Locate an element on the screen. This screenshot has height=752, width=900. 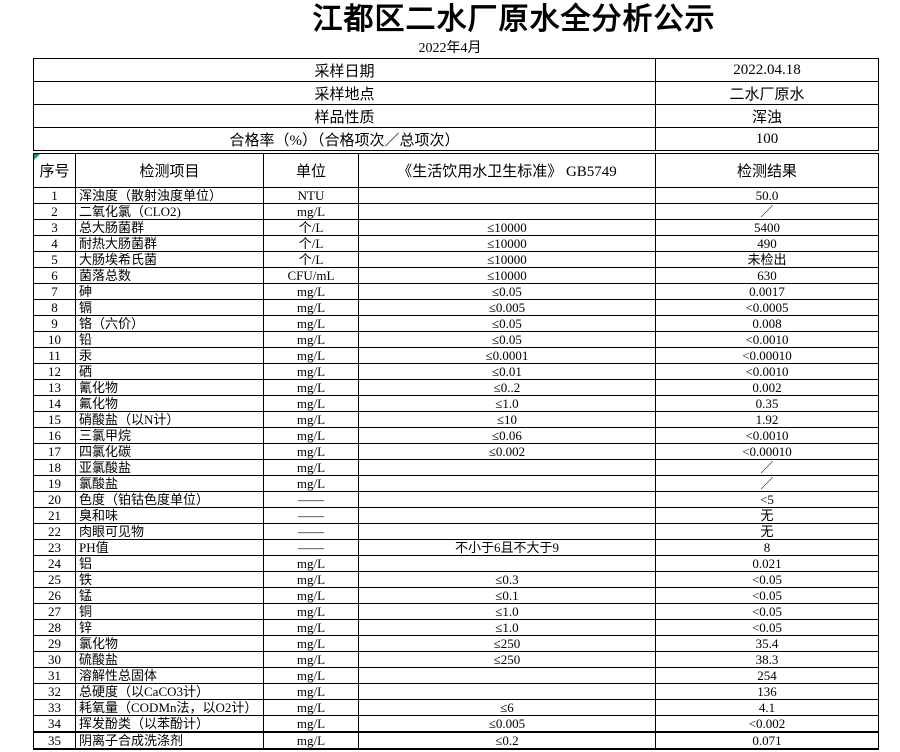
standard-cell: ≤0.1 is located at coordinates (507, 596).